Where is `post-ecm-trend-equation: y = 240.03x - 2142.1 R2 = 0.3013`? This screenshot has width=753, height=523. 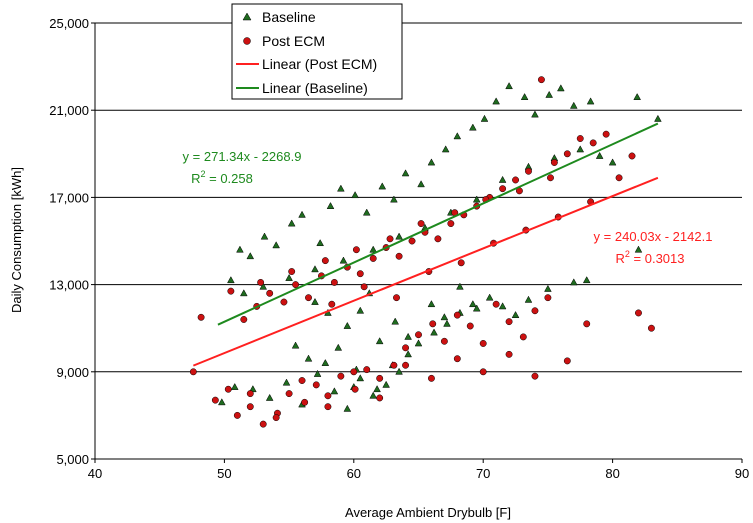 post-ecm-trend-equation: y = 240.03x - 2142.1 R2 = 0.3013 is located at coordinates (653, 247).